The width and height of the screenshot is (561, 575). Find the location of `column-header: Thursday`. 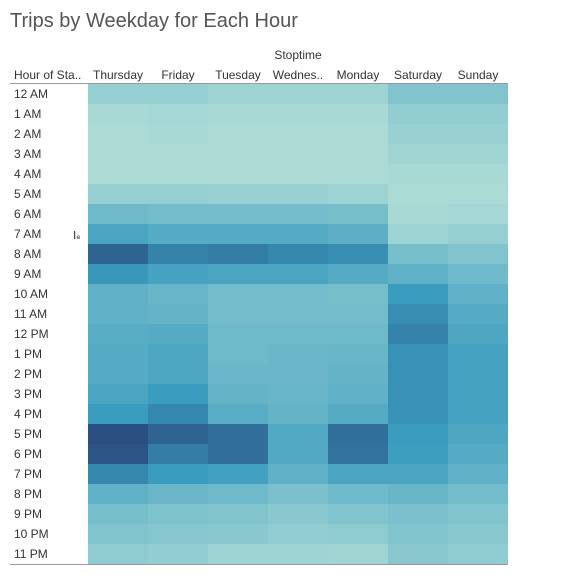

column-header: Thursday is located at coordinates (118, 75).